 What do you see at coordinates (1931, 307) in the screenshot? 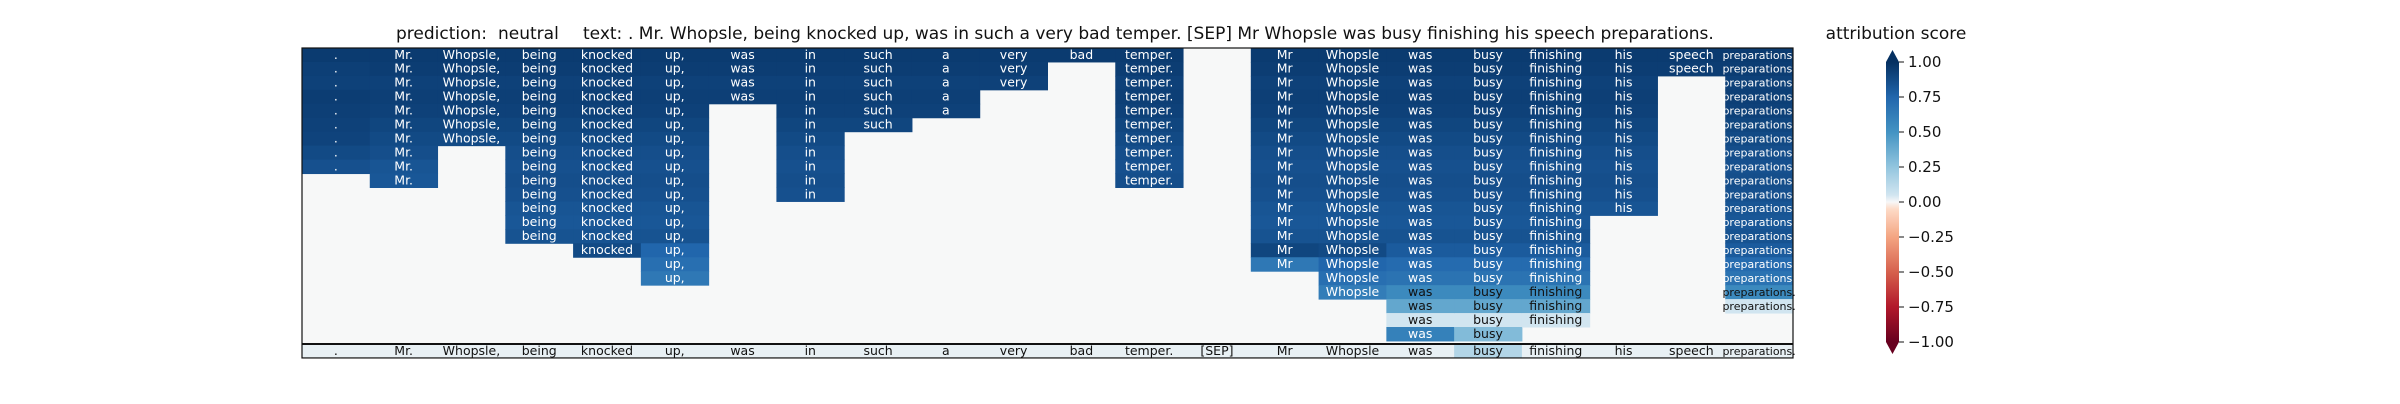
I see `colorbar-tick-label: −0.75` at bounding box center [1931, 307].